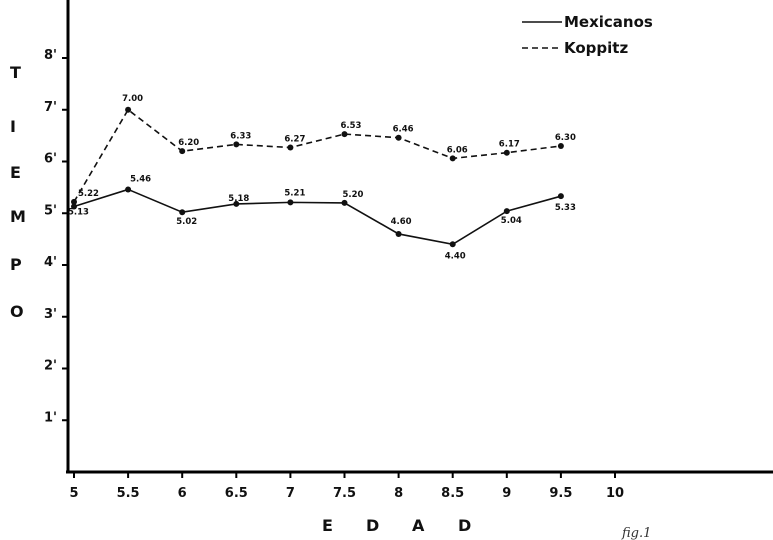 Image resolution: width=773 pixels, height=540 pixels. I want to click on x-tick-label: 5, so click(73, 493).